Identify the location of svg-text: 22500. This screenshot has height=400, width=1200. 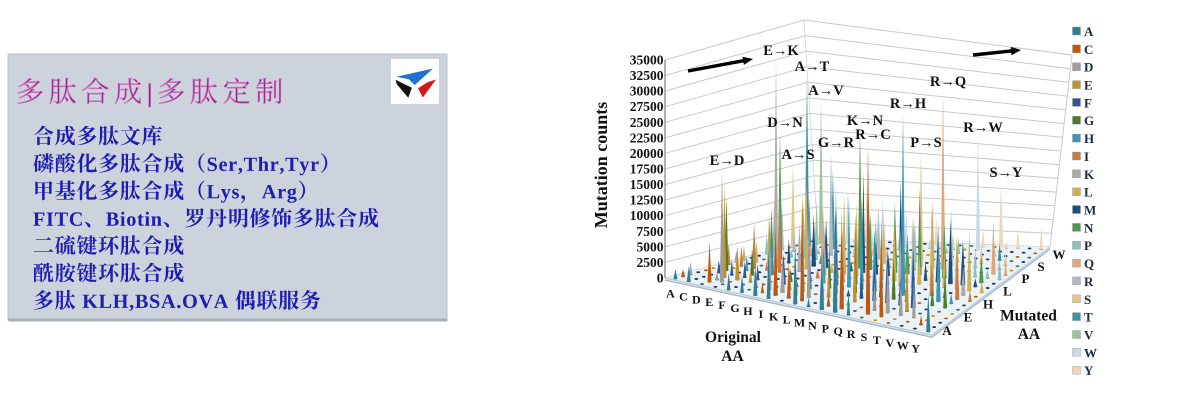
(647, 137).